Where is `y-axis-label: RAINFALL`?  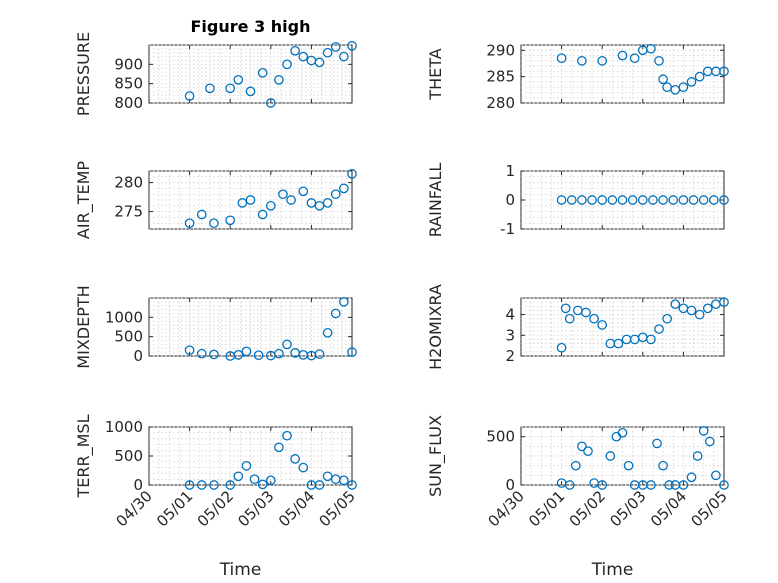
y-axis-label: RAINFALL is located at coordinates (435, 200).